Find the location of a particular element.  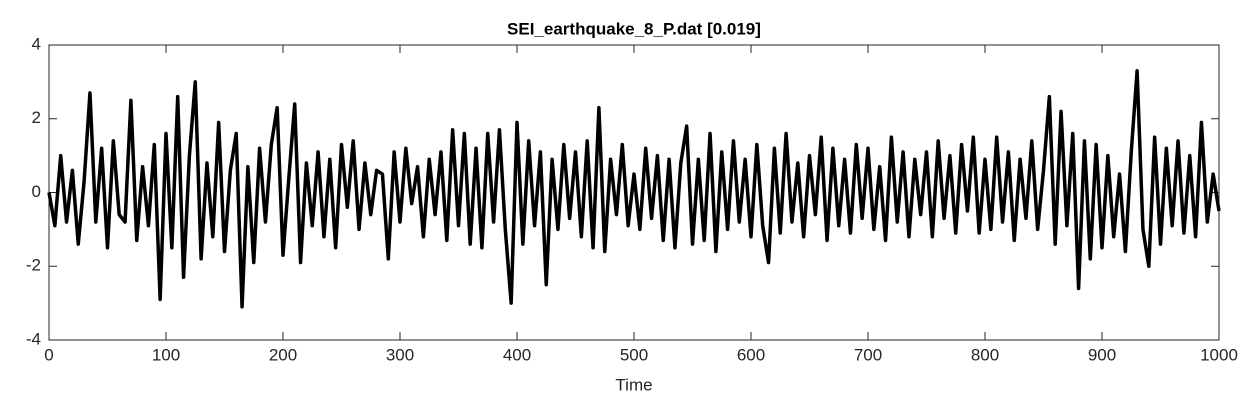

x-tick-label: 900 is located at coordinates (1102, 354).